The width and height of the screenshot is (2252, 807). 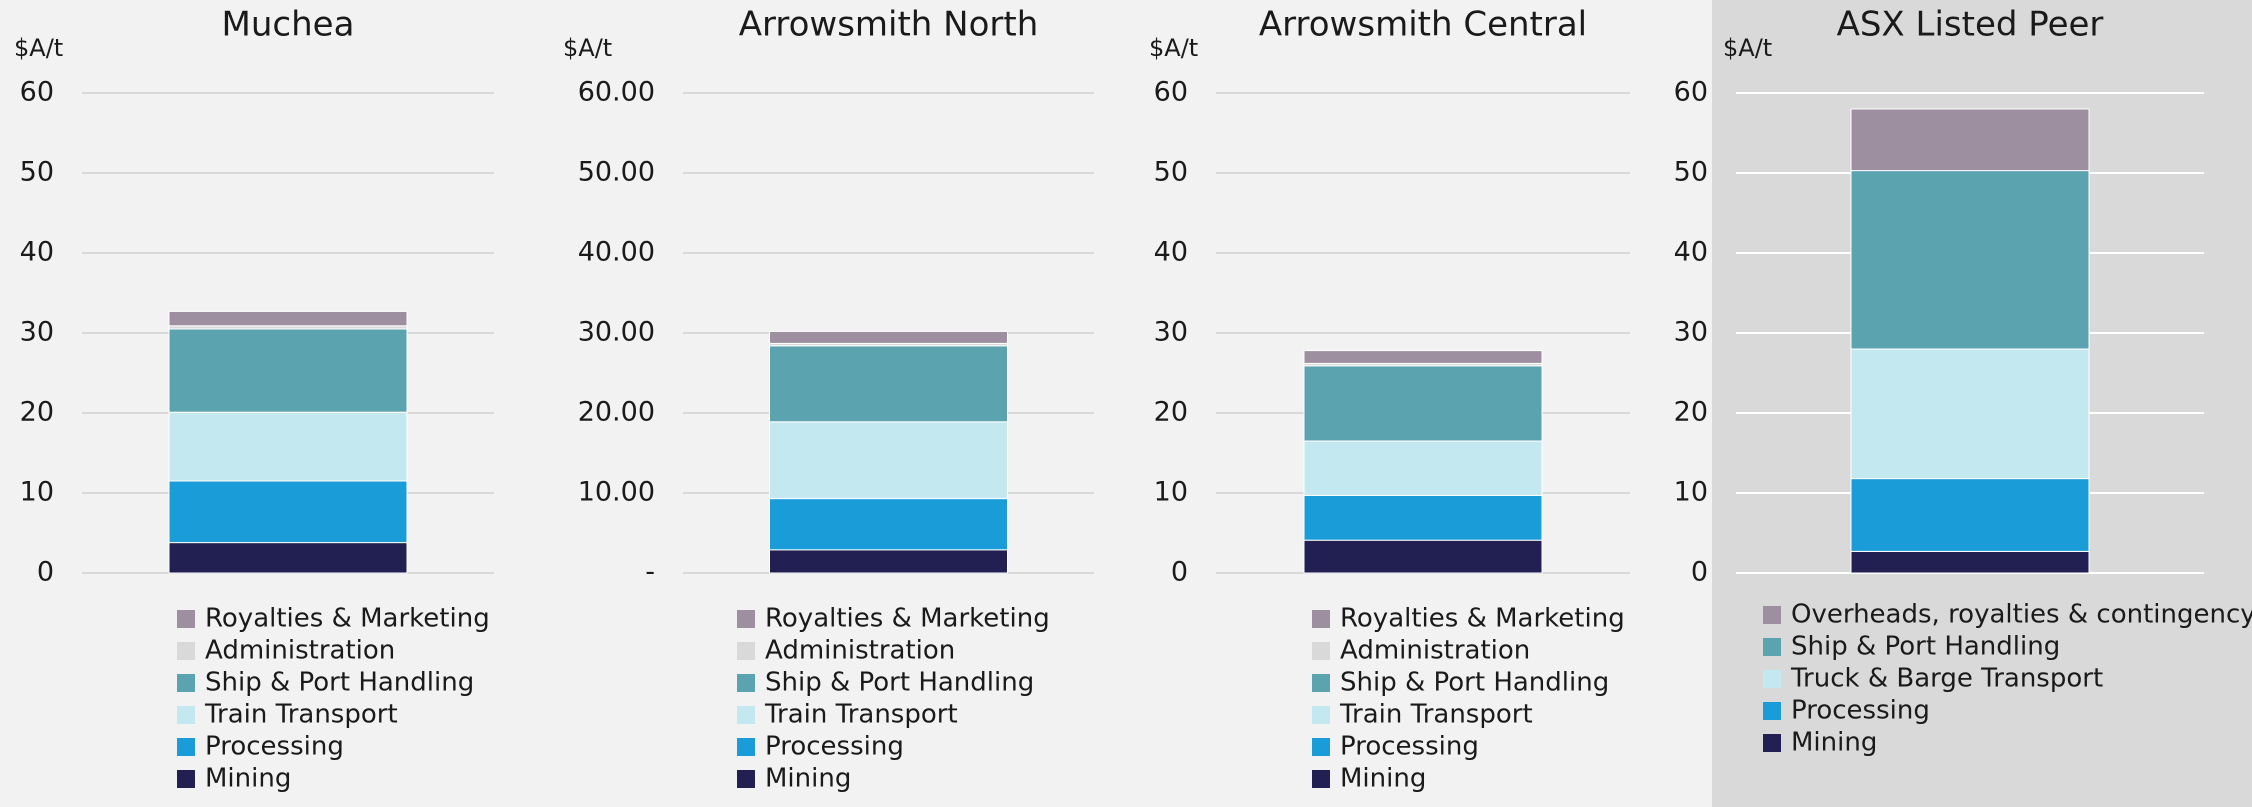 What do you see at coordinates (616, 492) in the screenshot?
I see `y-tick-label: 10.00` at bounding box center [616, 492].